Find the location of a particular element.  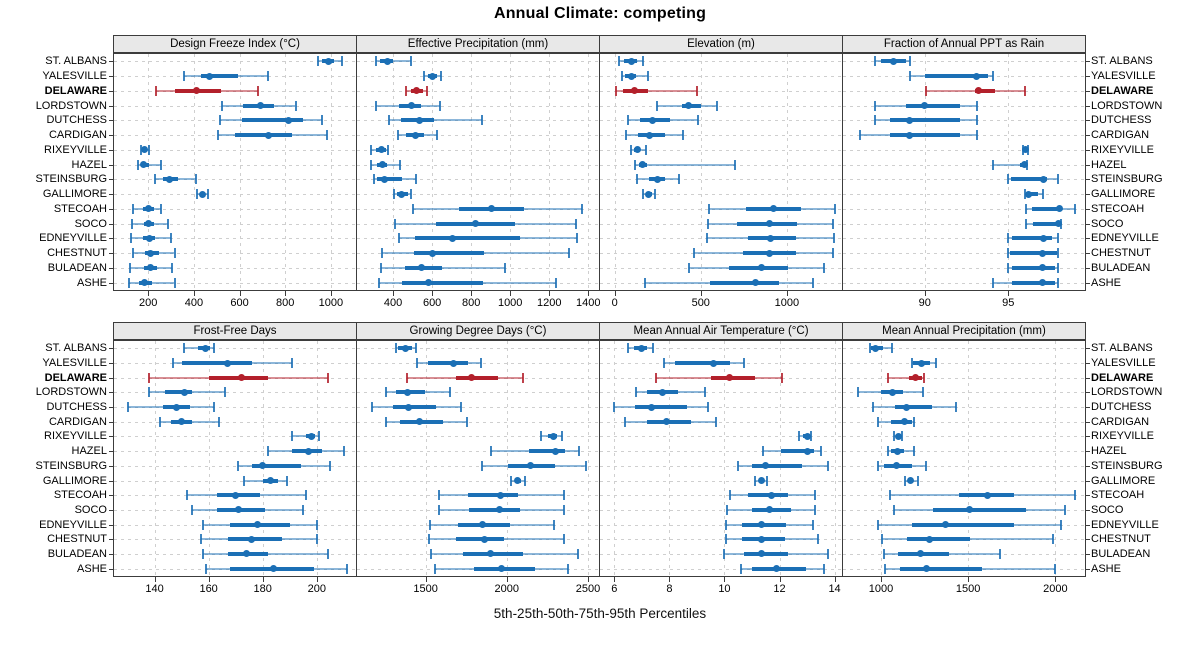

axis-tick-label: 10 is located at coordinates (724, 589).